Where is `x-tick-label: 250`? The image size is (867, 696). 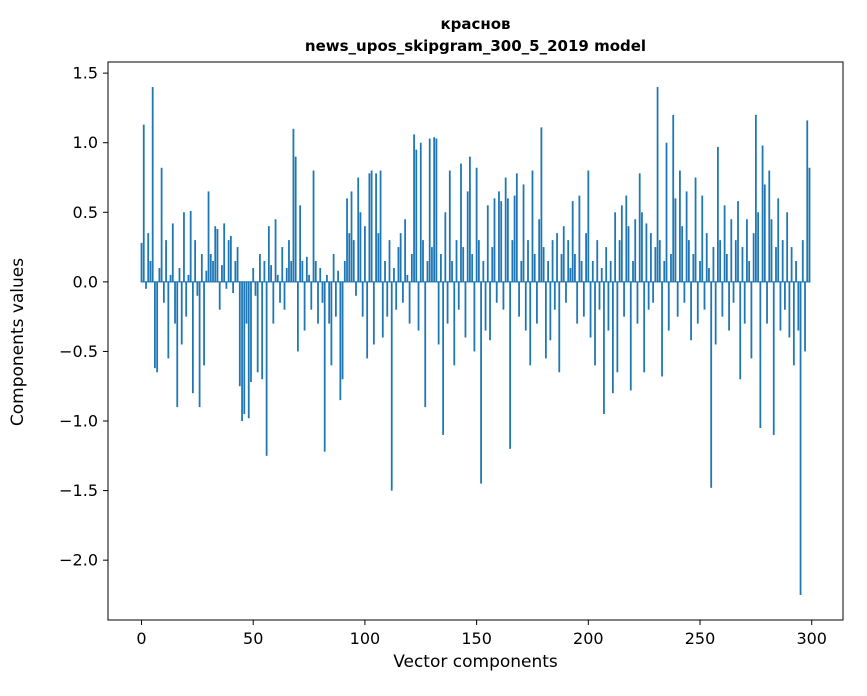 x-tick-label: 250 is located at coordinates (700, 638).